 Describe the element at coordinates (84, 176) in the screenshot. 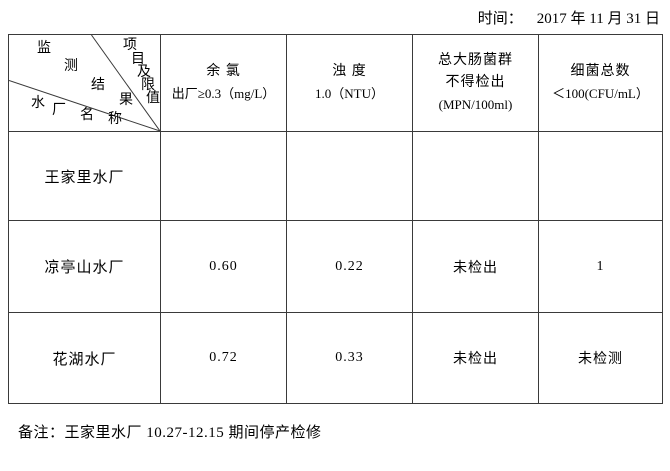

I see `plant-name-cell: 王家里水厂` at that location.